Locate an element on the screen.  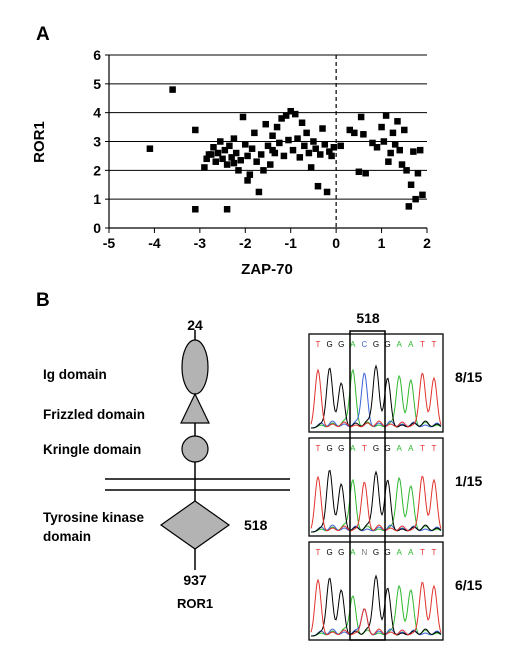
y-tick-labels: 0 1 2 3 4 5 6 is located at coordinates (97, 141).